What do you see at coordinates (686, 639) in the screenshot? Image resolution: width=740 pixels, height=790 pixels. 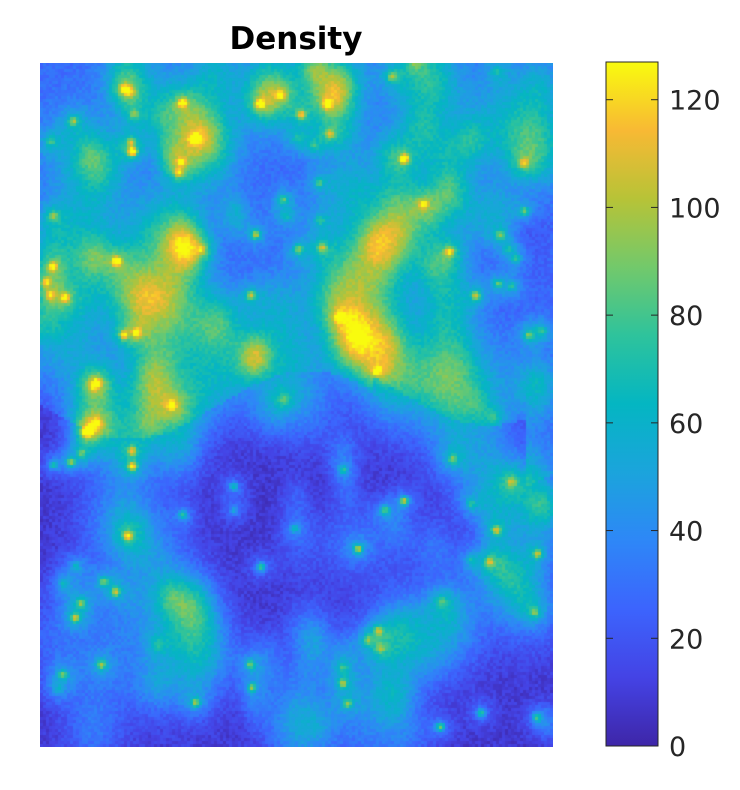 I see `colorbar-tick-label: 20` at bounding box center [686, 639].